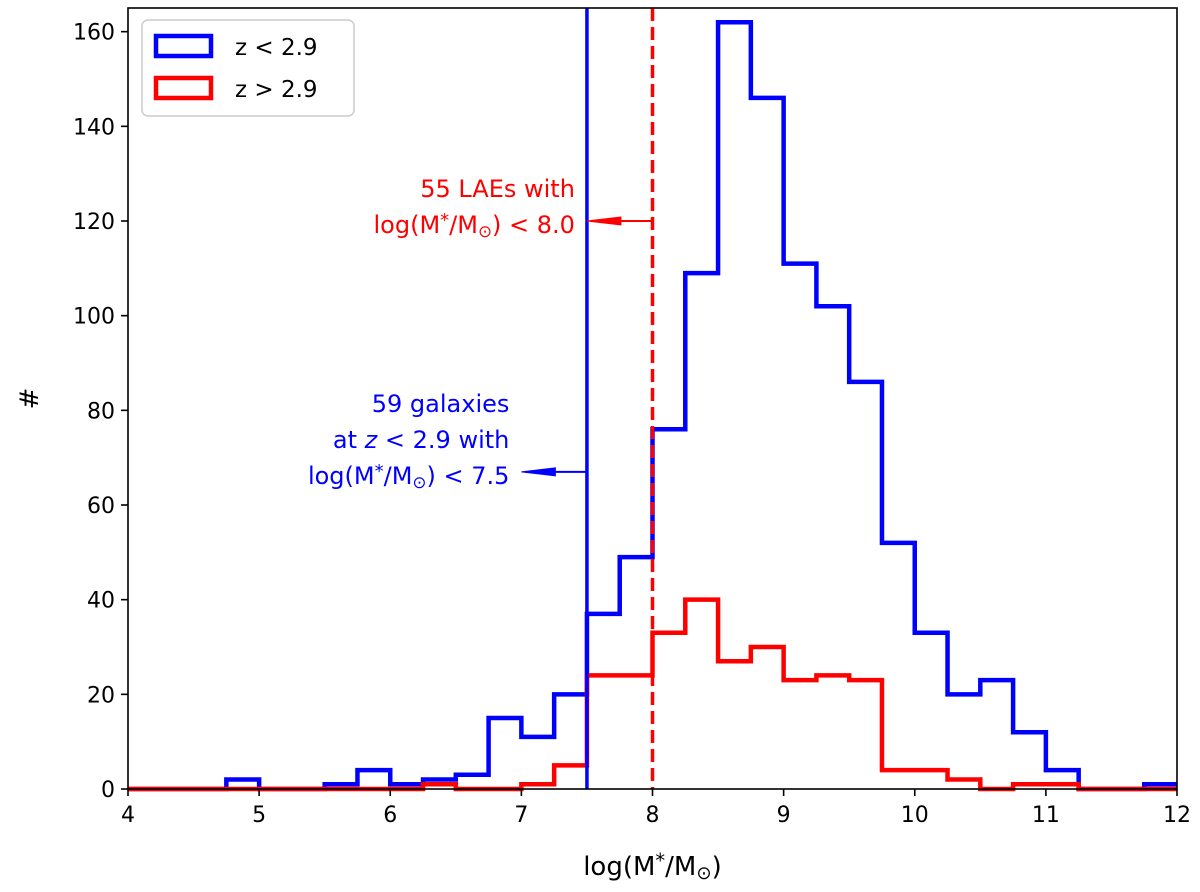 The height and width of the screenshot is (892, 1200). Describe the element at coordinates (390, 815) in the screenshot. I see `x-tick-label: 6` at that location.